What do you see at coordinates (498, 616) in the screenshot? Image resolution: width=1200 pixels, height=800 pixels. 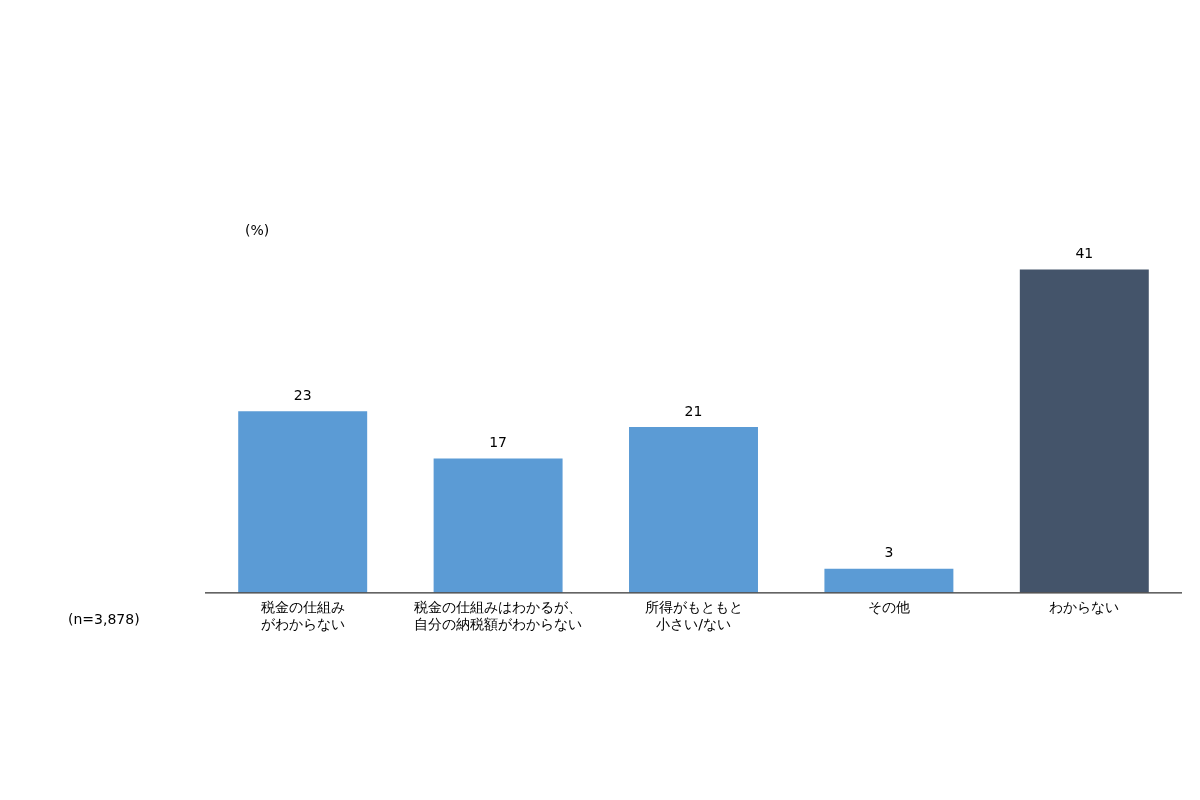 I see `x-tick-label: 税金の仕組みはわかるが、自分の納税額がわからない` at bounding box center [498, 616].